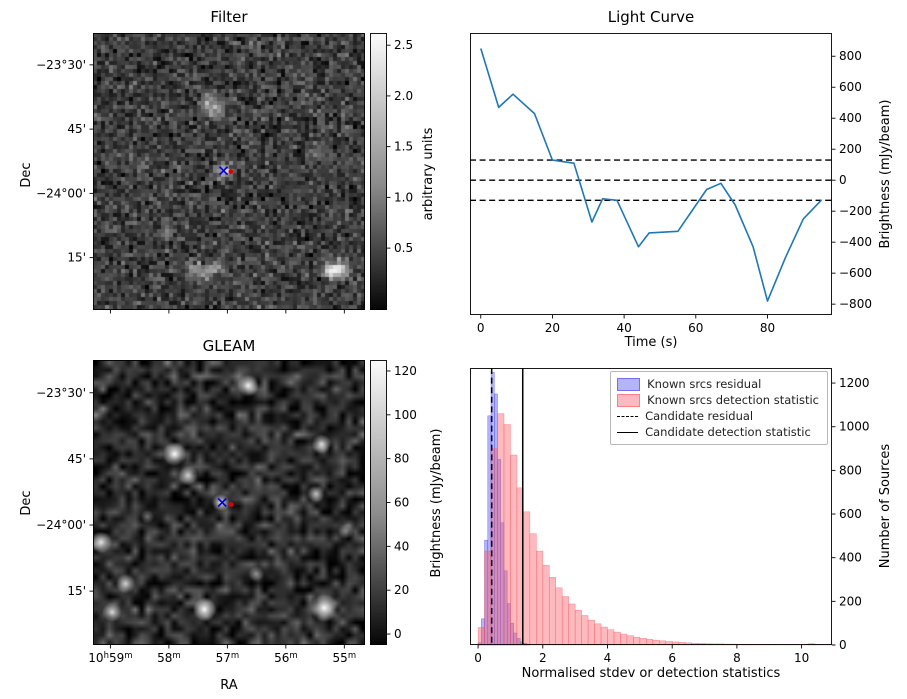 Image resolution: width=907 pixels, height=699 pixels. I want to click on gleam-colorbar-label: Brightness (mJy/beam), so click(436, 503).